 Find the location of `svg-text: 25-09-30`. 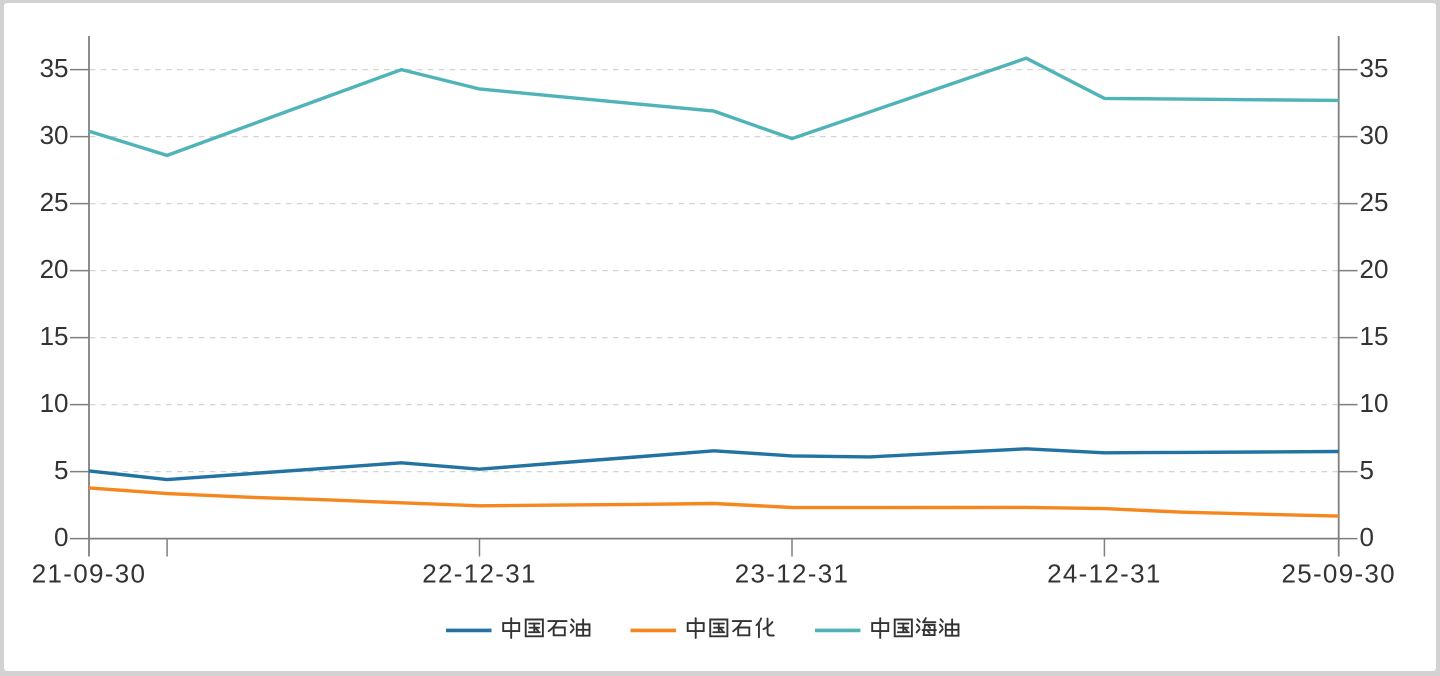

svg-text: 25-09-30 is located at coordinates (1338, 574).